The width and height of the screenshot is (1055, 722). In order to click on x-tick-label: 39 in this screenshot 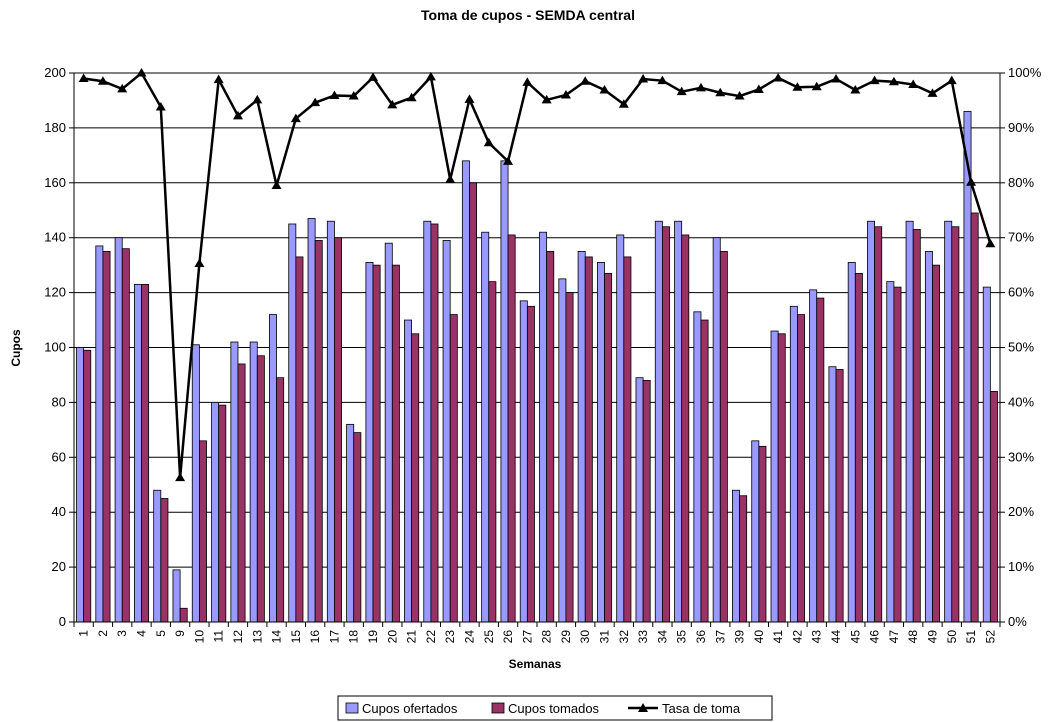, I will do `click(740, 637)`.